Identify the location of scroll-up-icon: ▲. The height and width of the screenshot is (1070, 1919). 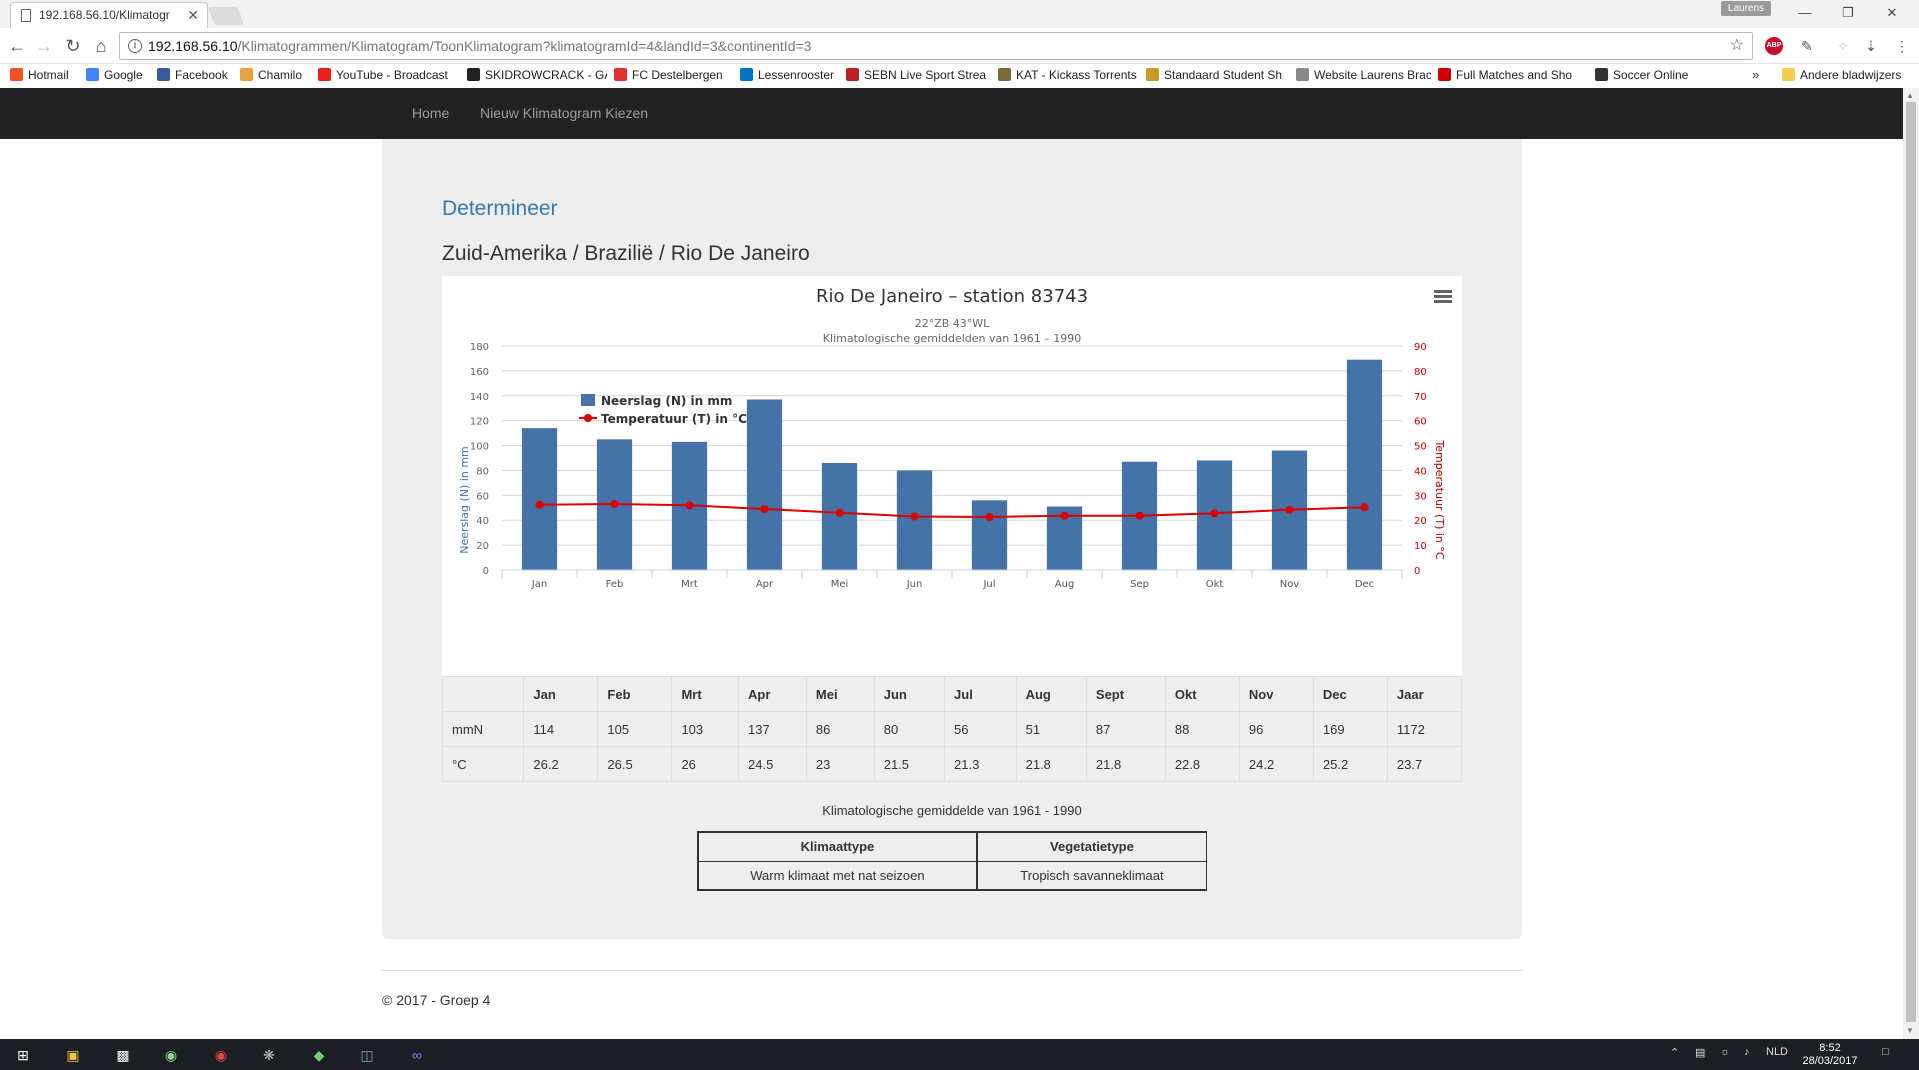
(1910, 95).